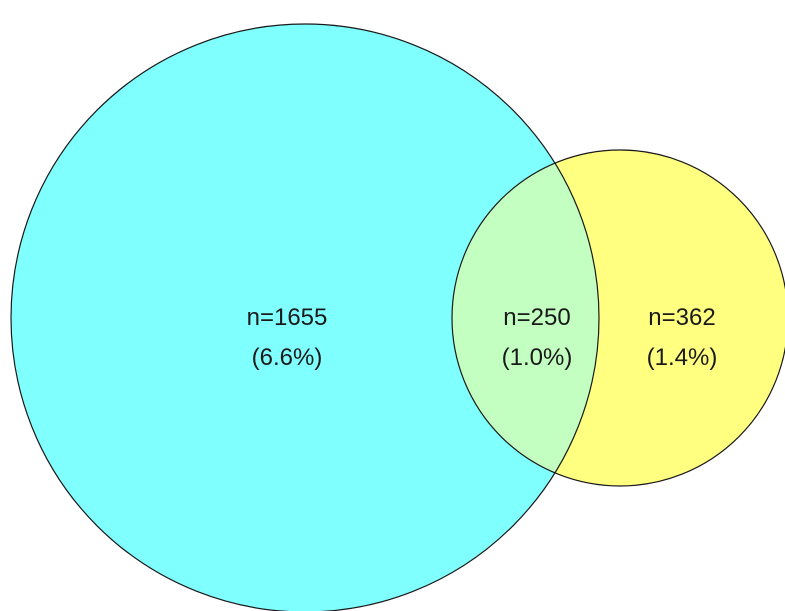 The height and width of the screenshot is (611, 785). Describe the element at coordinates (682, 357) in the screenshot. I see `set-b-percent-label: (1.4%)` at that location.